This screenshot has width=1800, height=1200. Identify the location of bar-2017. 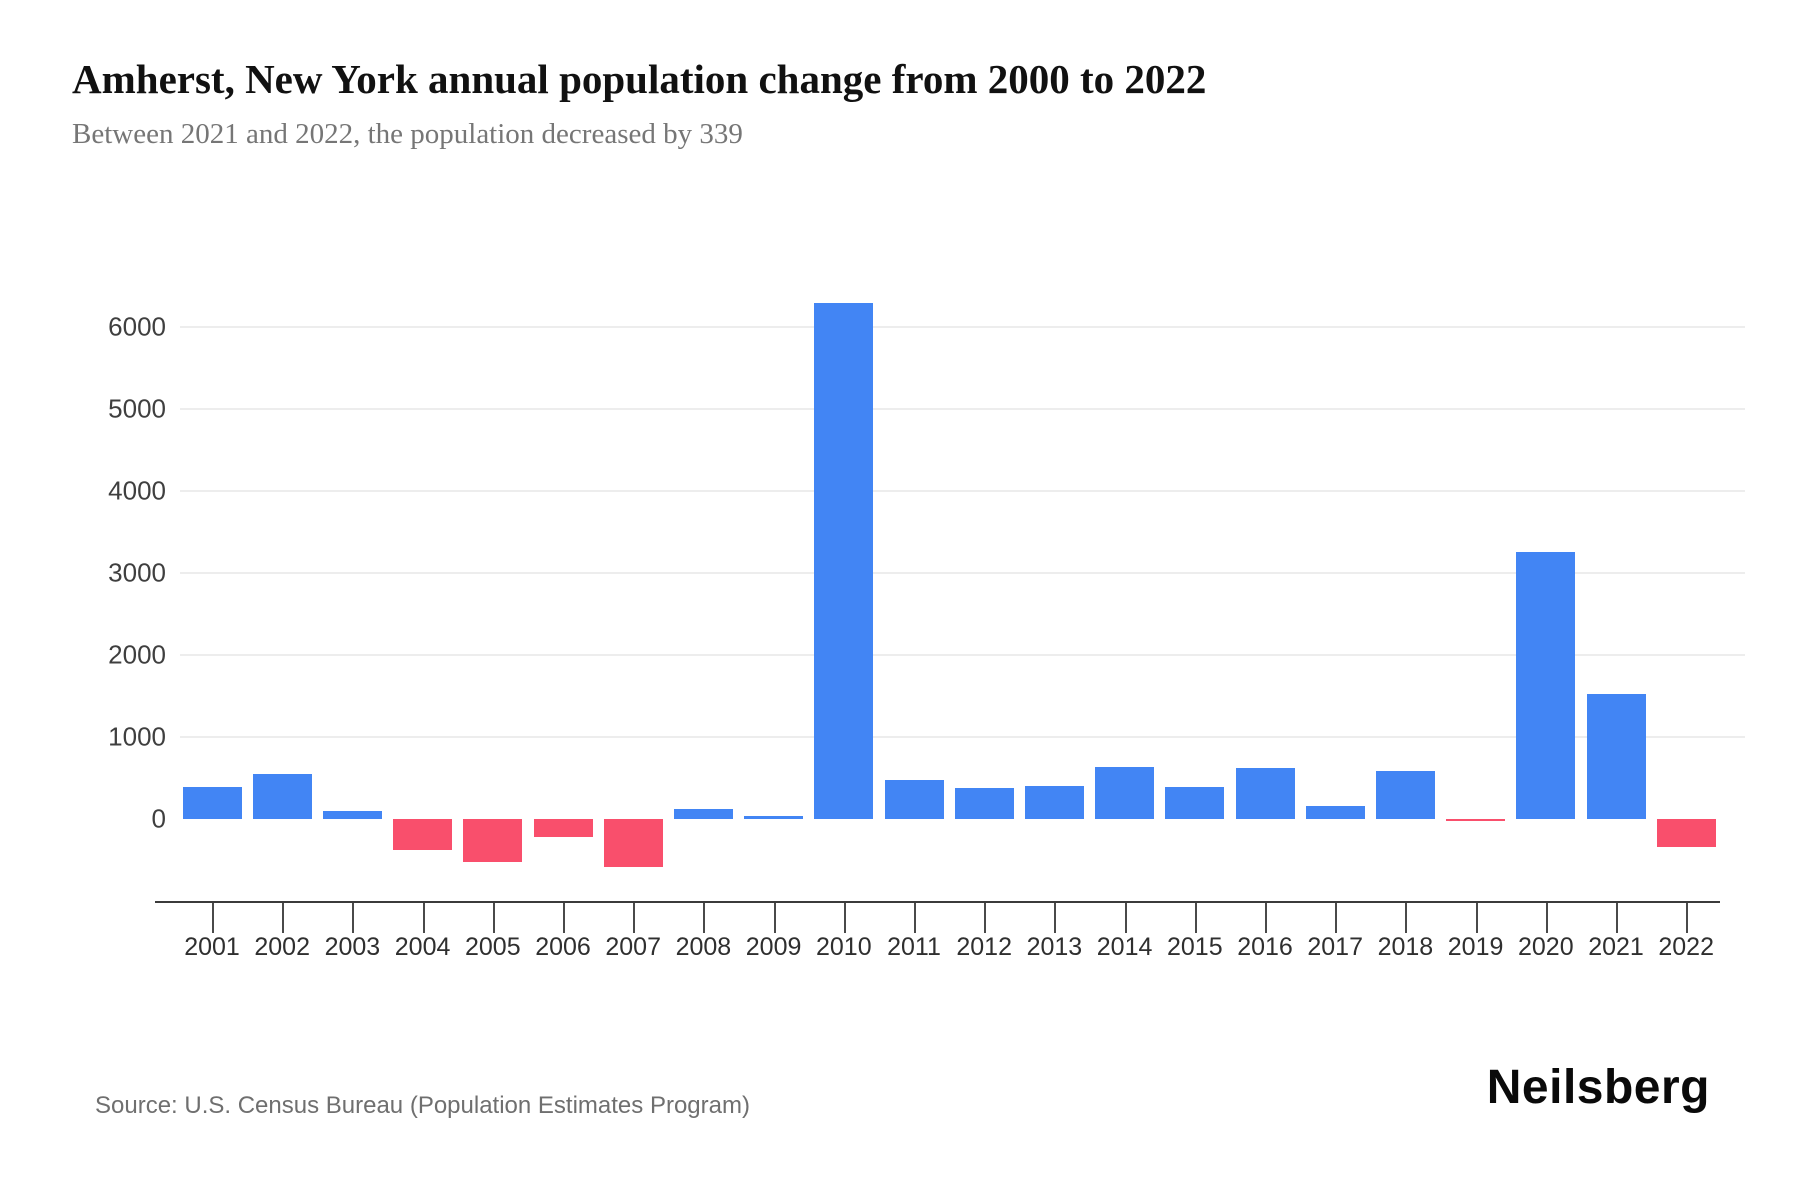
(1335, 812).